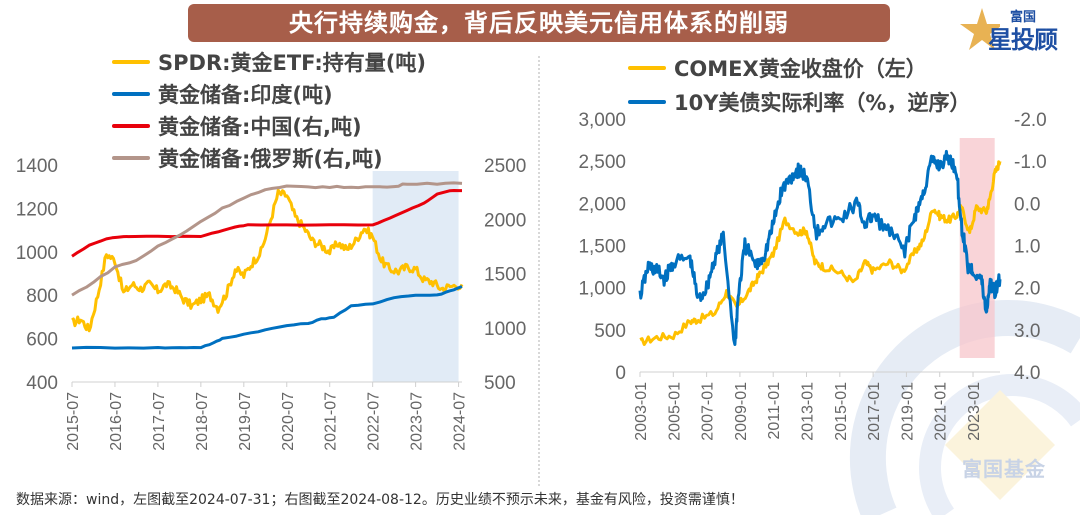 Image resolution: width=1080 pixels, height=515 pixels. I want to click on brand-logo: 富国 星投顾, so click(1020, 29).